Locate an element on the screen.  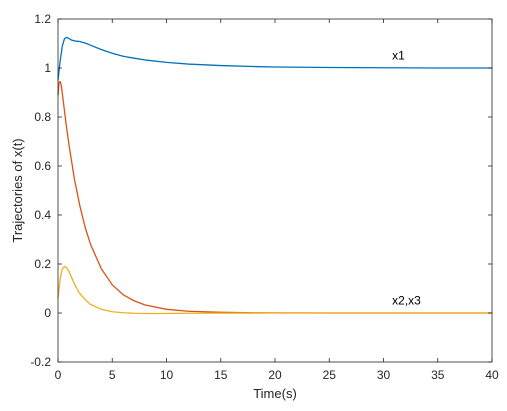
x-tick-label: 40 is located at coordinates (492, 375).